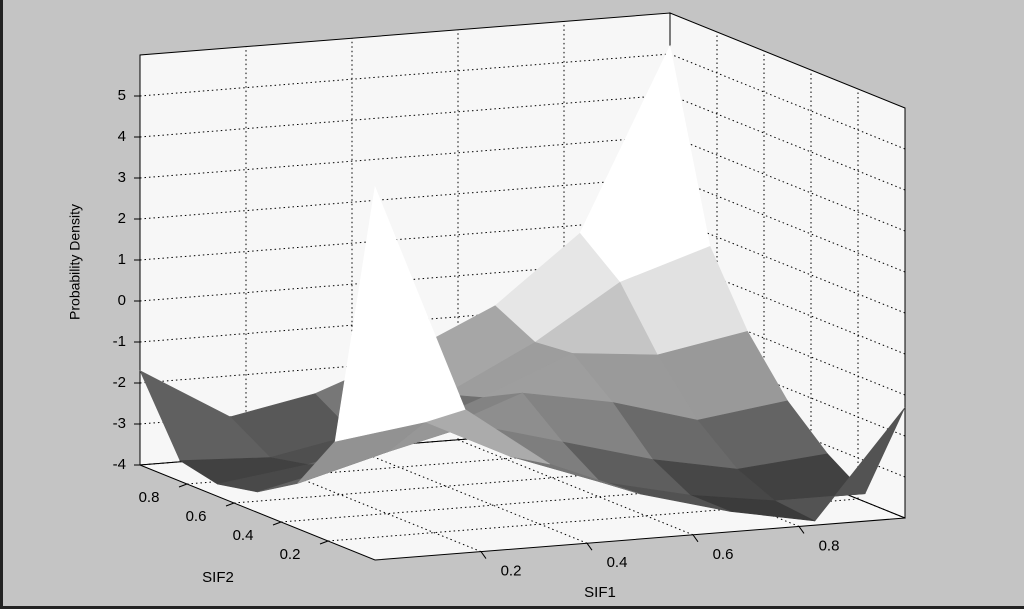 The width and height of the screenshot is (1024, 609). What do you see at coordinates (119, 423) in the screenshot?
I see `z-tick-label: -3` at bounding box center [119, 423].